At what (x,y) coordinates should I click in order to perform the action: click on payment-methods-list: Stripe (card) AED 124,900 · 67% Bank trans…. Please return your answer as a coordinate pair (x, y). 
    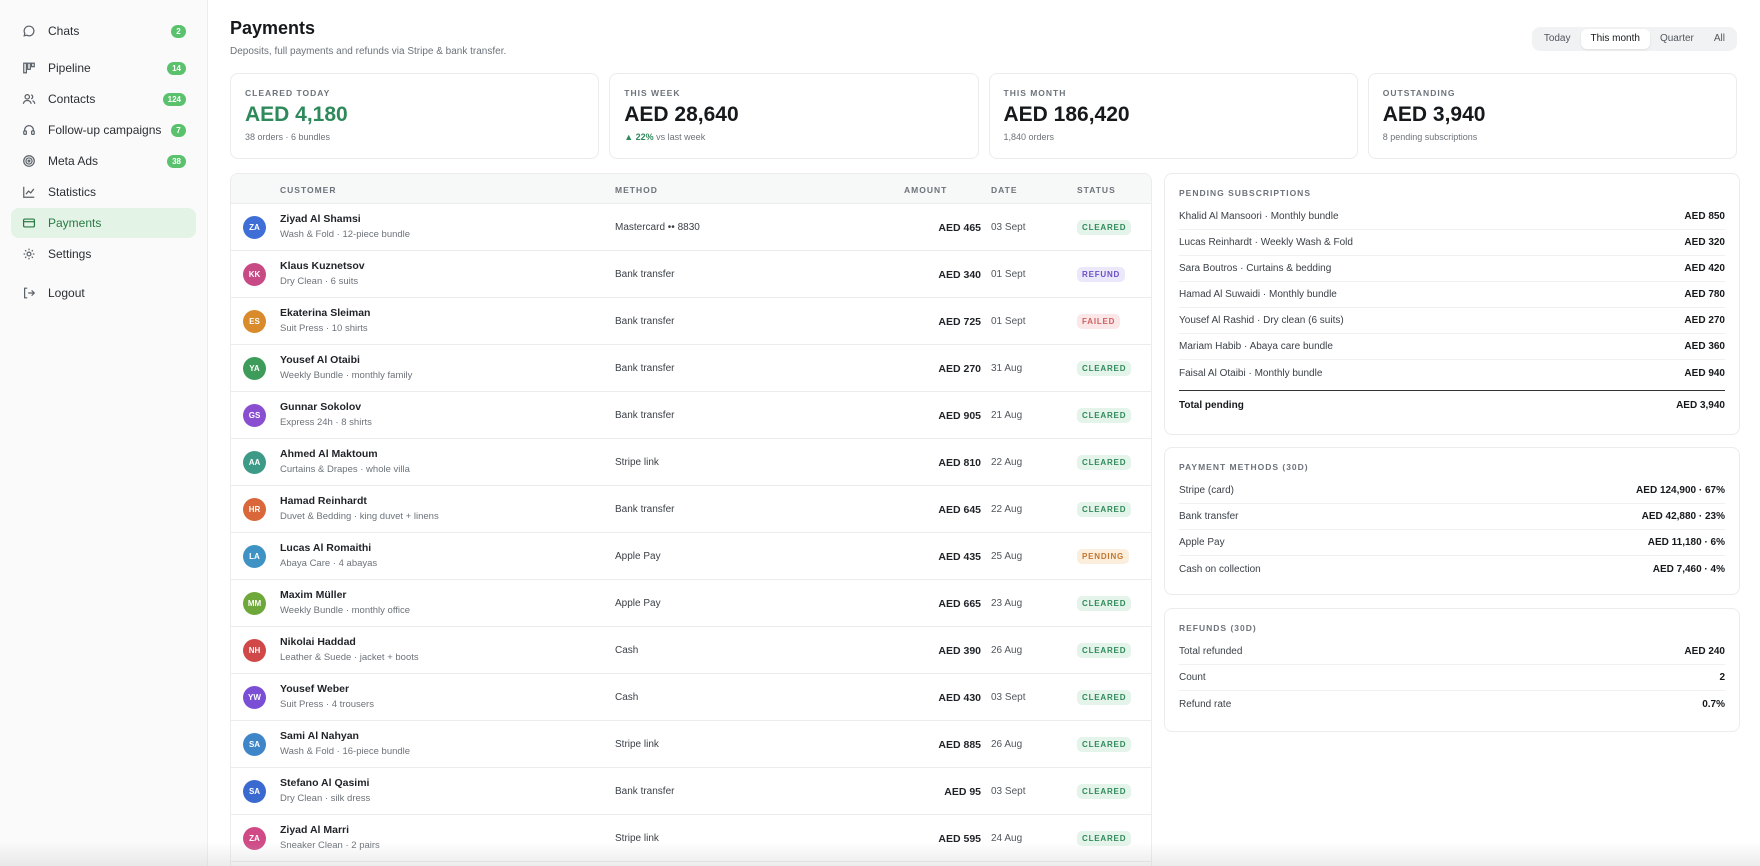
    Looking at the image, I should click on (1452, 530).